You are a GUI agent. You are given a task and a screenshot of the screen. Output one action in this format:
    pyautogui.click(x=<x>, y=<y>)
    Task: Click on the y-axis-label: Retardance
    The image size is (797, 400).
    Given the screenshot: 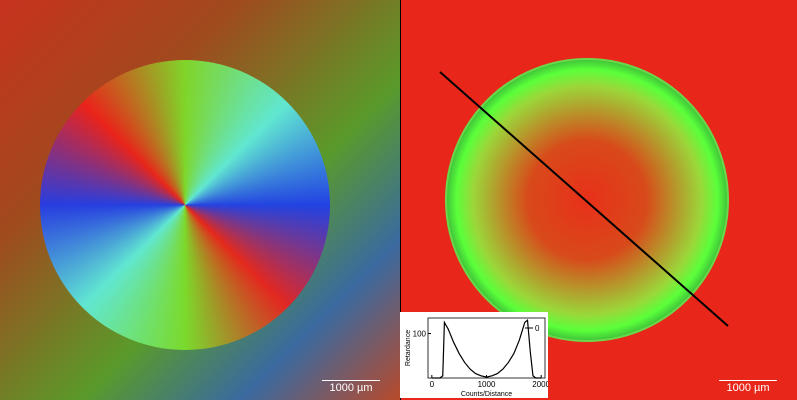 What is the action you would take?
    pyautogui.click(x=408, y=348)
    